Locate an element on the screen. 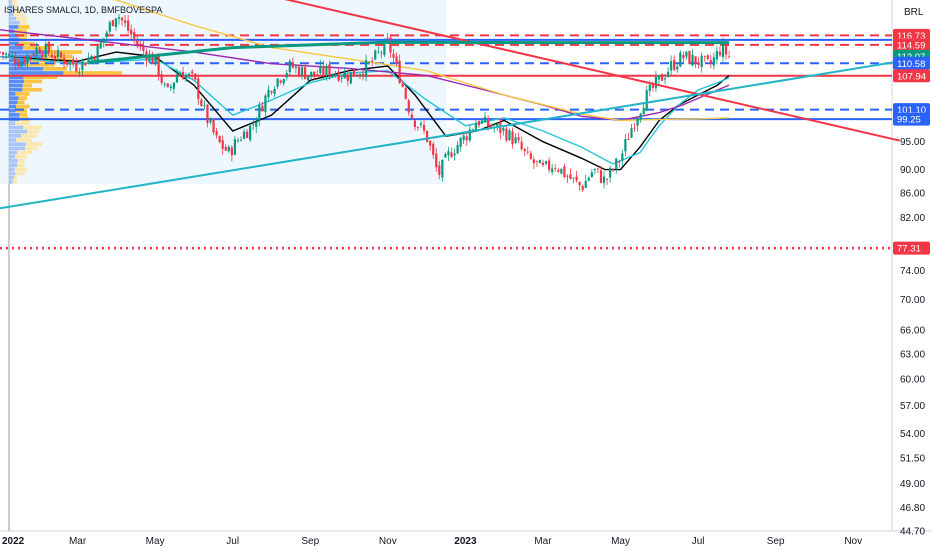 The image size is (932, 550). moving-average-line is located at coordinates (421, 61).